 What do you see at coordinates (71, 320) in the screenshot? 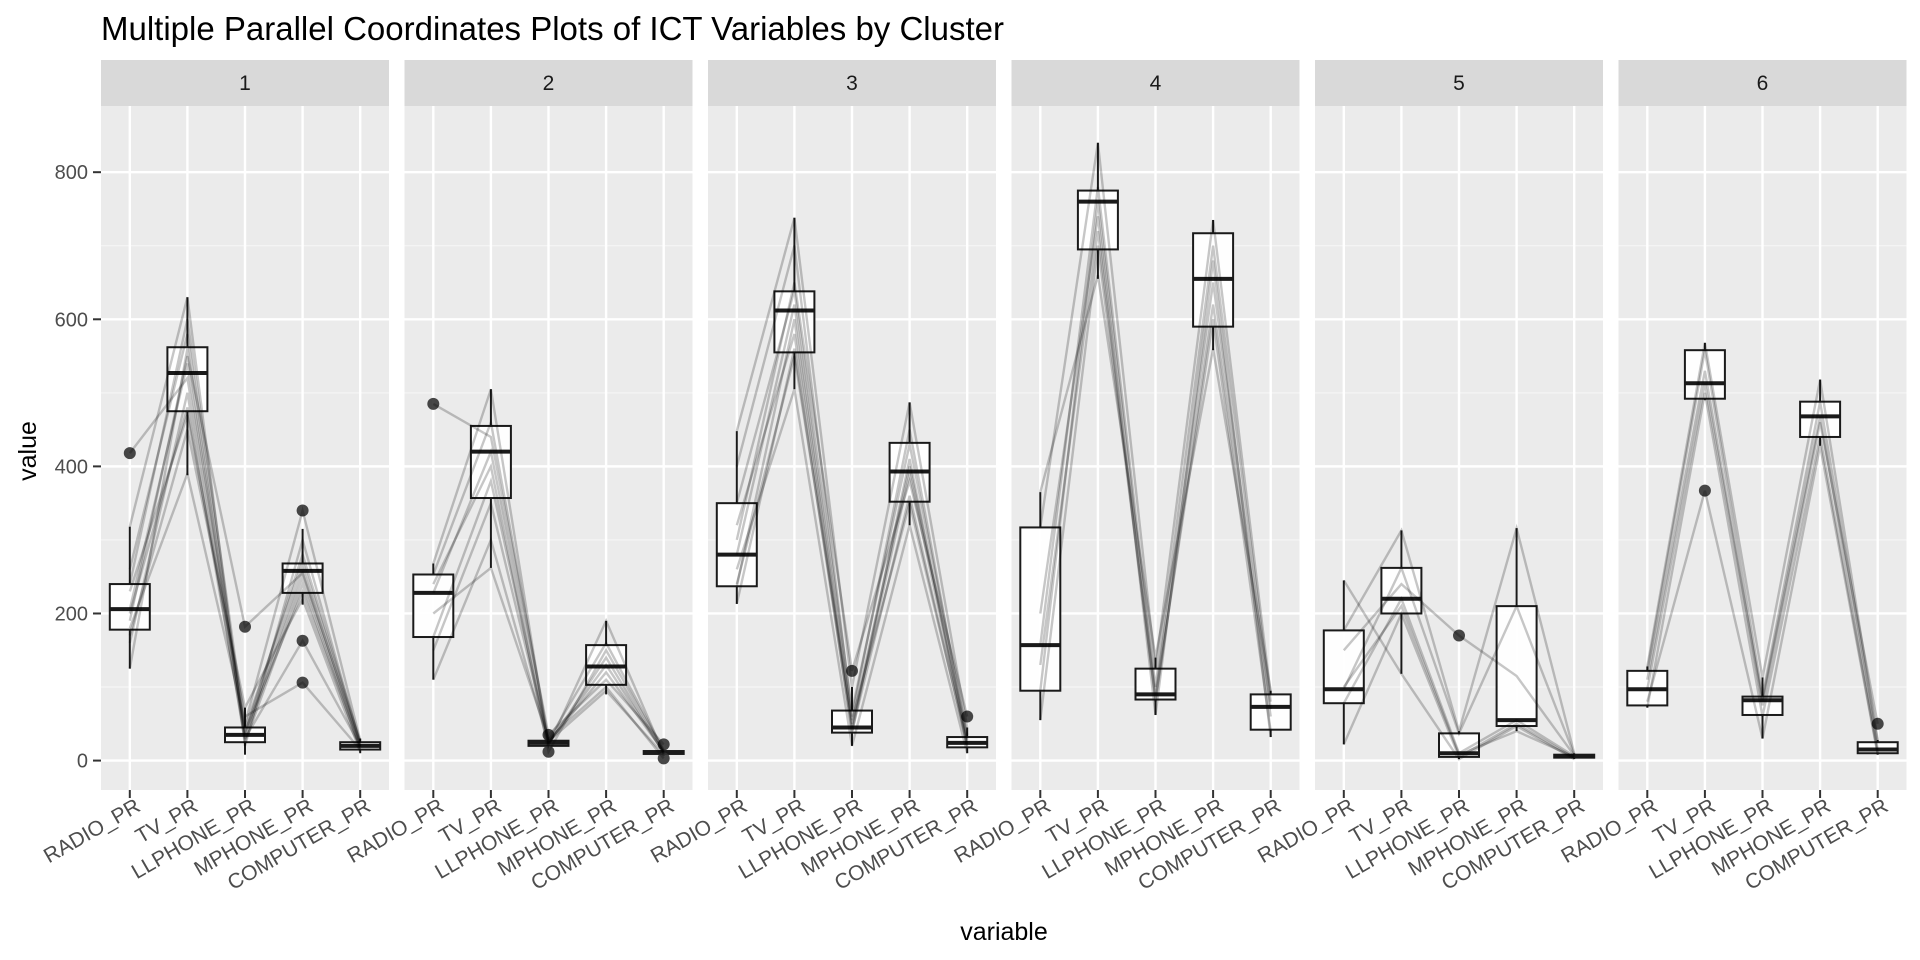
I see `y-tick-label: 600` at bounding box center [71, 320].